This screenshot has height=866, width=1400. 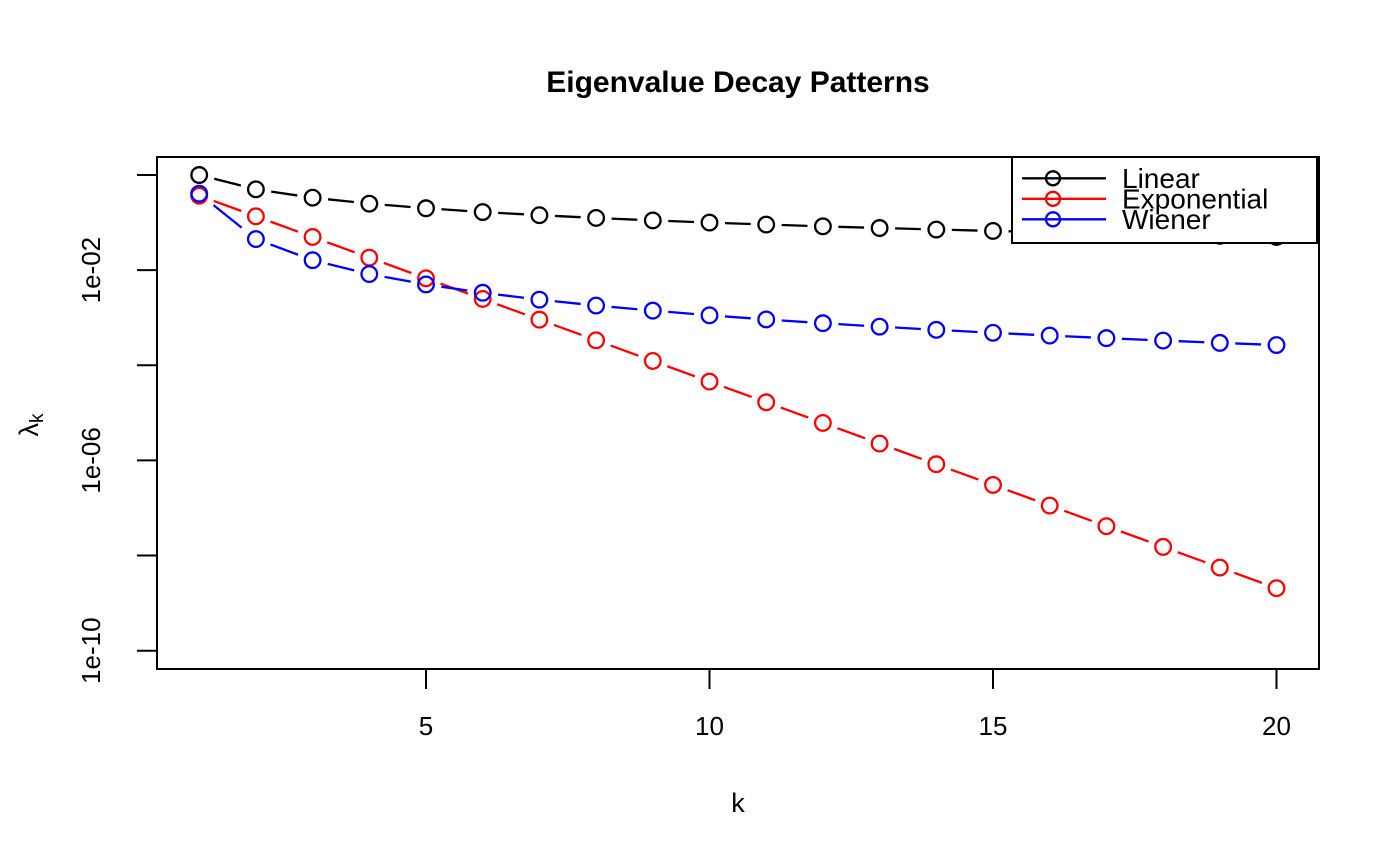 I want to click on legend-label-wiener: Wiener, so click(x=1166, y=219).